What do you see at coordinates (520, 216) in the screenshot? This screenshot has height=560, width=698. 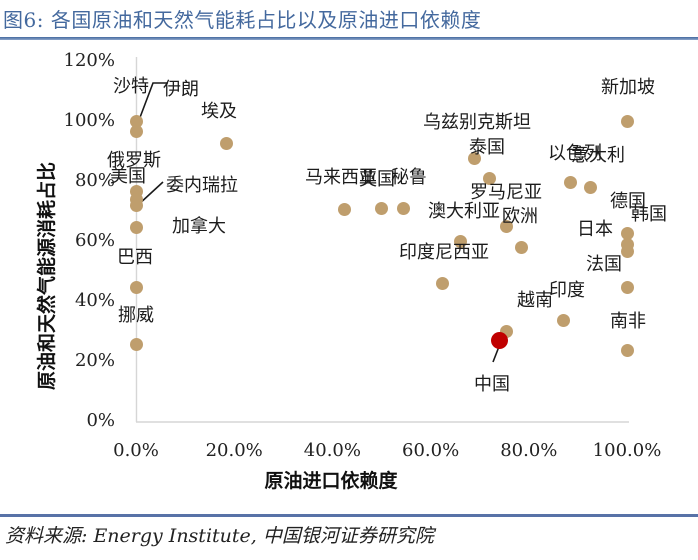 I see `point-label: 欧洲` at bounding box center [520, 216].